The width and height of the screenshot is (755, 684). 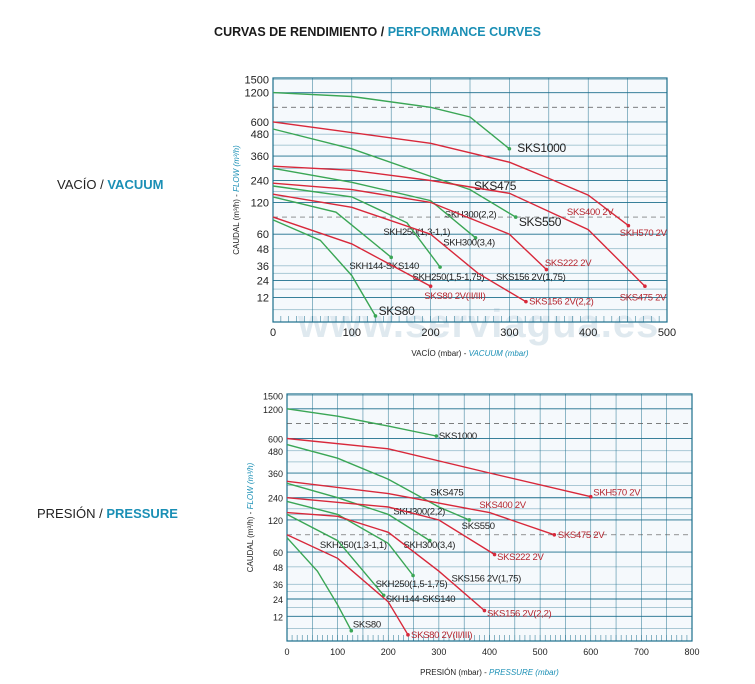 What do you see at coordinates (296, 32) in the screenshot?
I see `title-es: CURVAS DE RENDIMIENTO` at bounding box center [296, 32].